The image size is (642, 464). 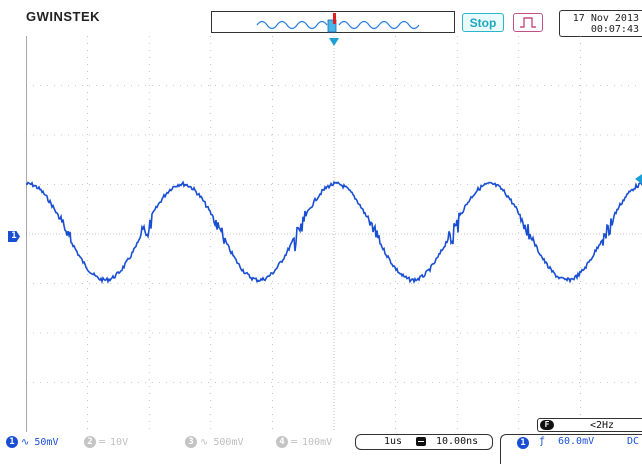 What do you see at coordinates (338, 23) in the screenshot?
I see `timeline-waveform-icon` at bounding box center [338, 23].